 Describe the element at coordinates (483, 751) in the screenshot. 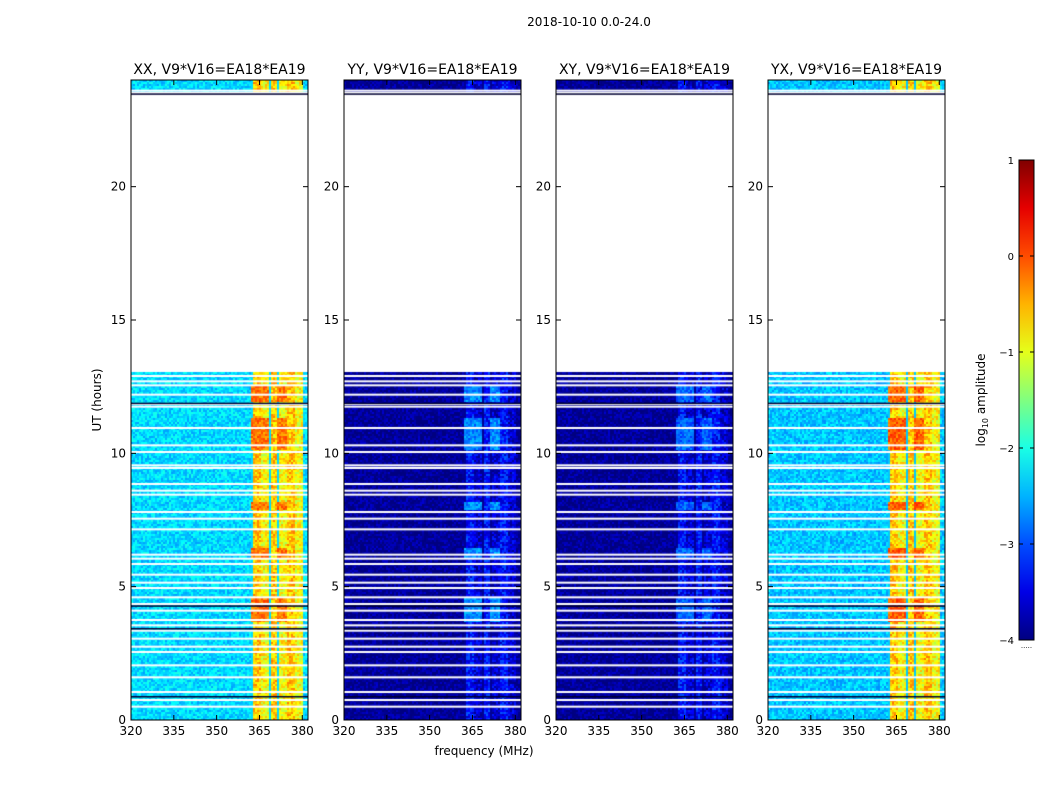

I see `x-axis-label: frequency (MHz)` at that location.